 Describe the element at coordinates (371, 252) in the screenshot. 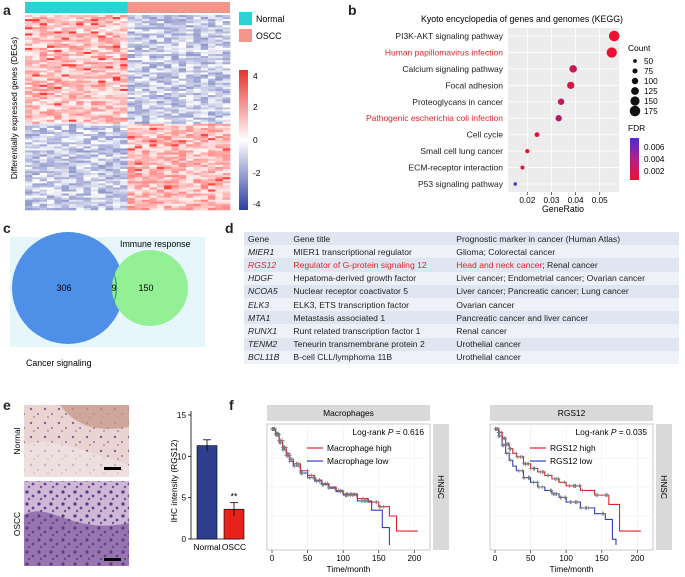

I see `gene-title-cell: MIER1 transcriptional regulator` at that location.